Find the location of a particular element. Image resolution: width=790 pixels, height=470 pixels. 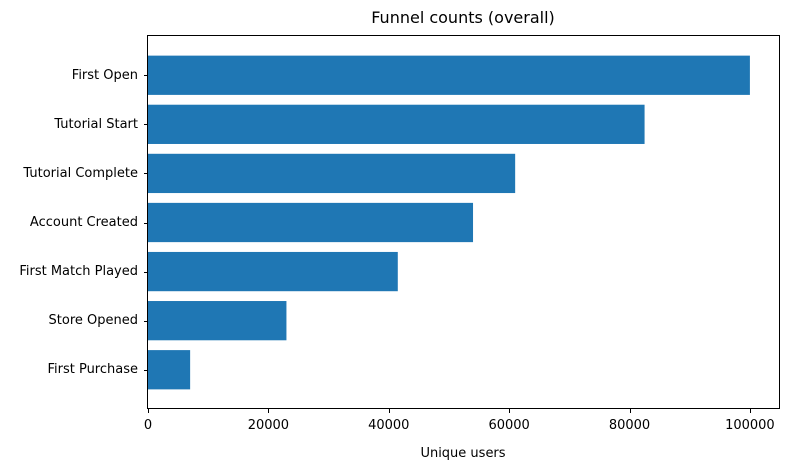

y-tick-label: First Match Played is located at coordinates (78, 271).